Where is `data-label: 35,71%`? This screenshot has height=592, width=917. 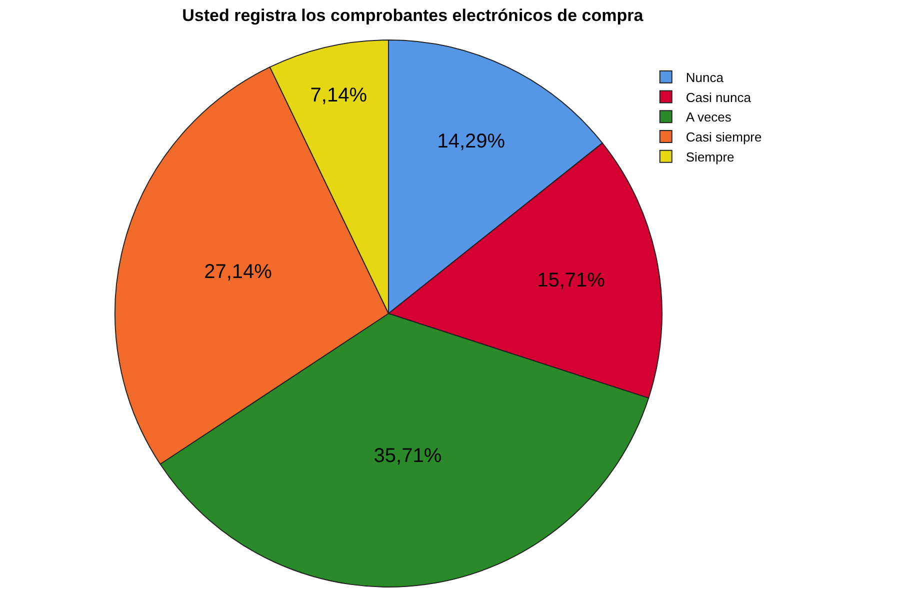 data-label: 35,71% is located at coordinates (408, 456).